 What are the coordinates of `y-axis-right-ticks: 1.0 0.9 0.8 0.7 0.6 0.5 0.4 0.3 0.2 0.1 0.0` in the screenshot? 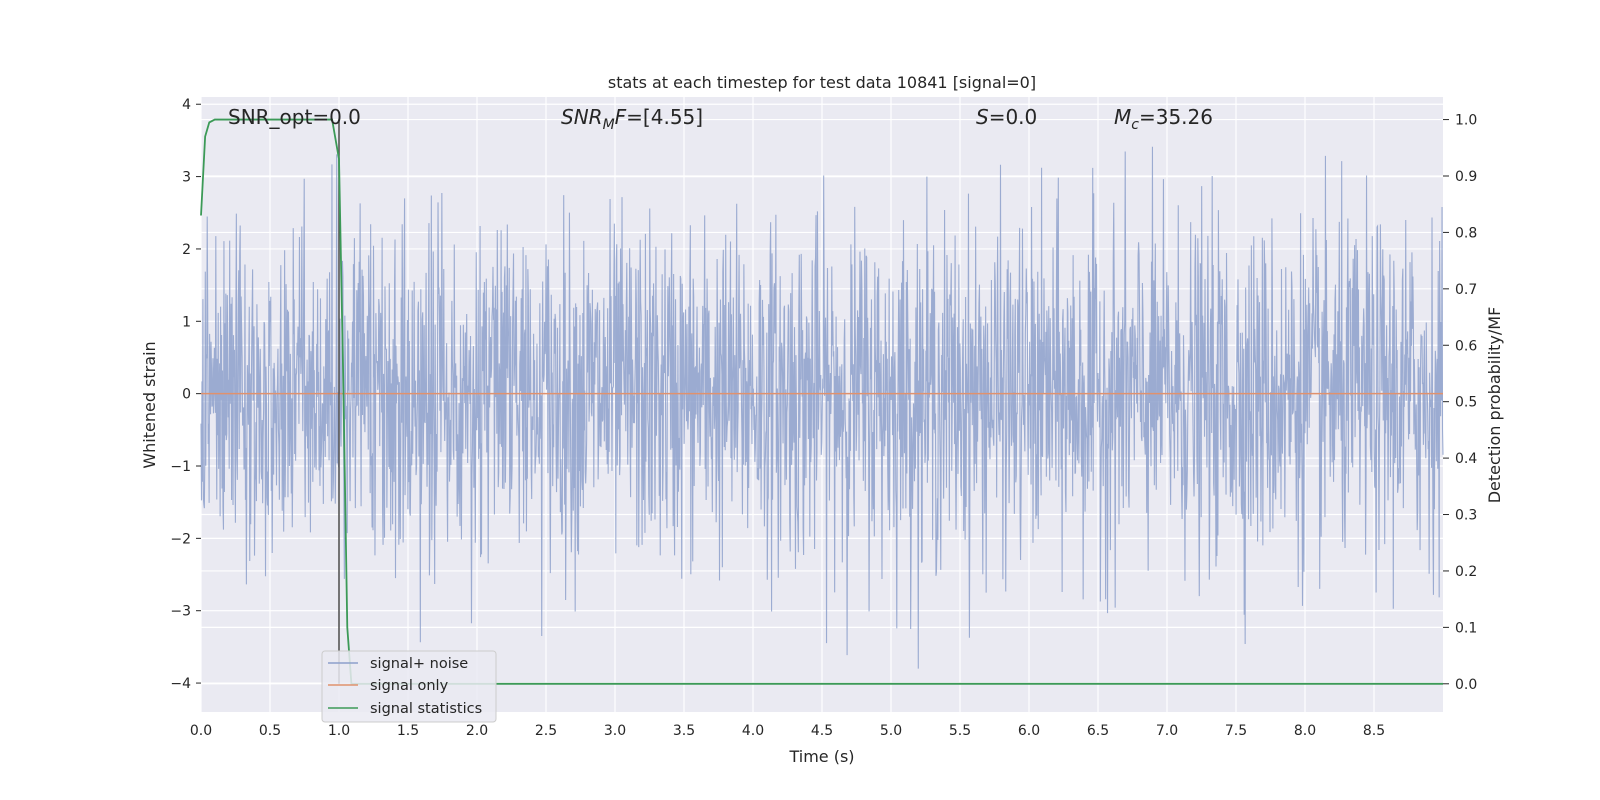 It's located at (1460, 403).